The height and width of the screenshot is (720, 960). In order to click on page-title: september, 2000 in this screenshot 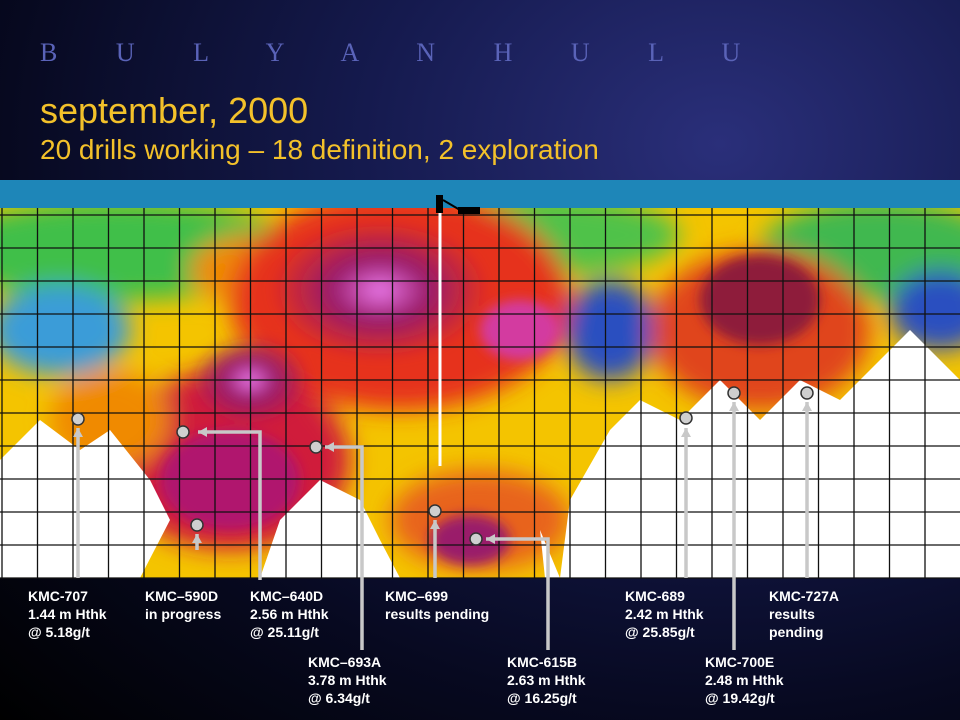, I will do `click(174, 110)`.